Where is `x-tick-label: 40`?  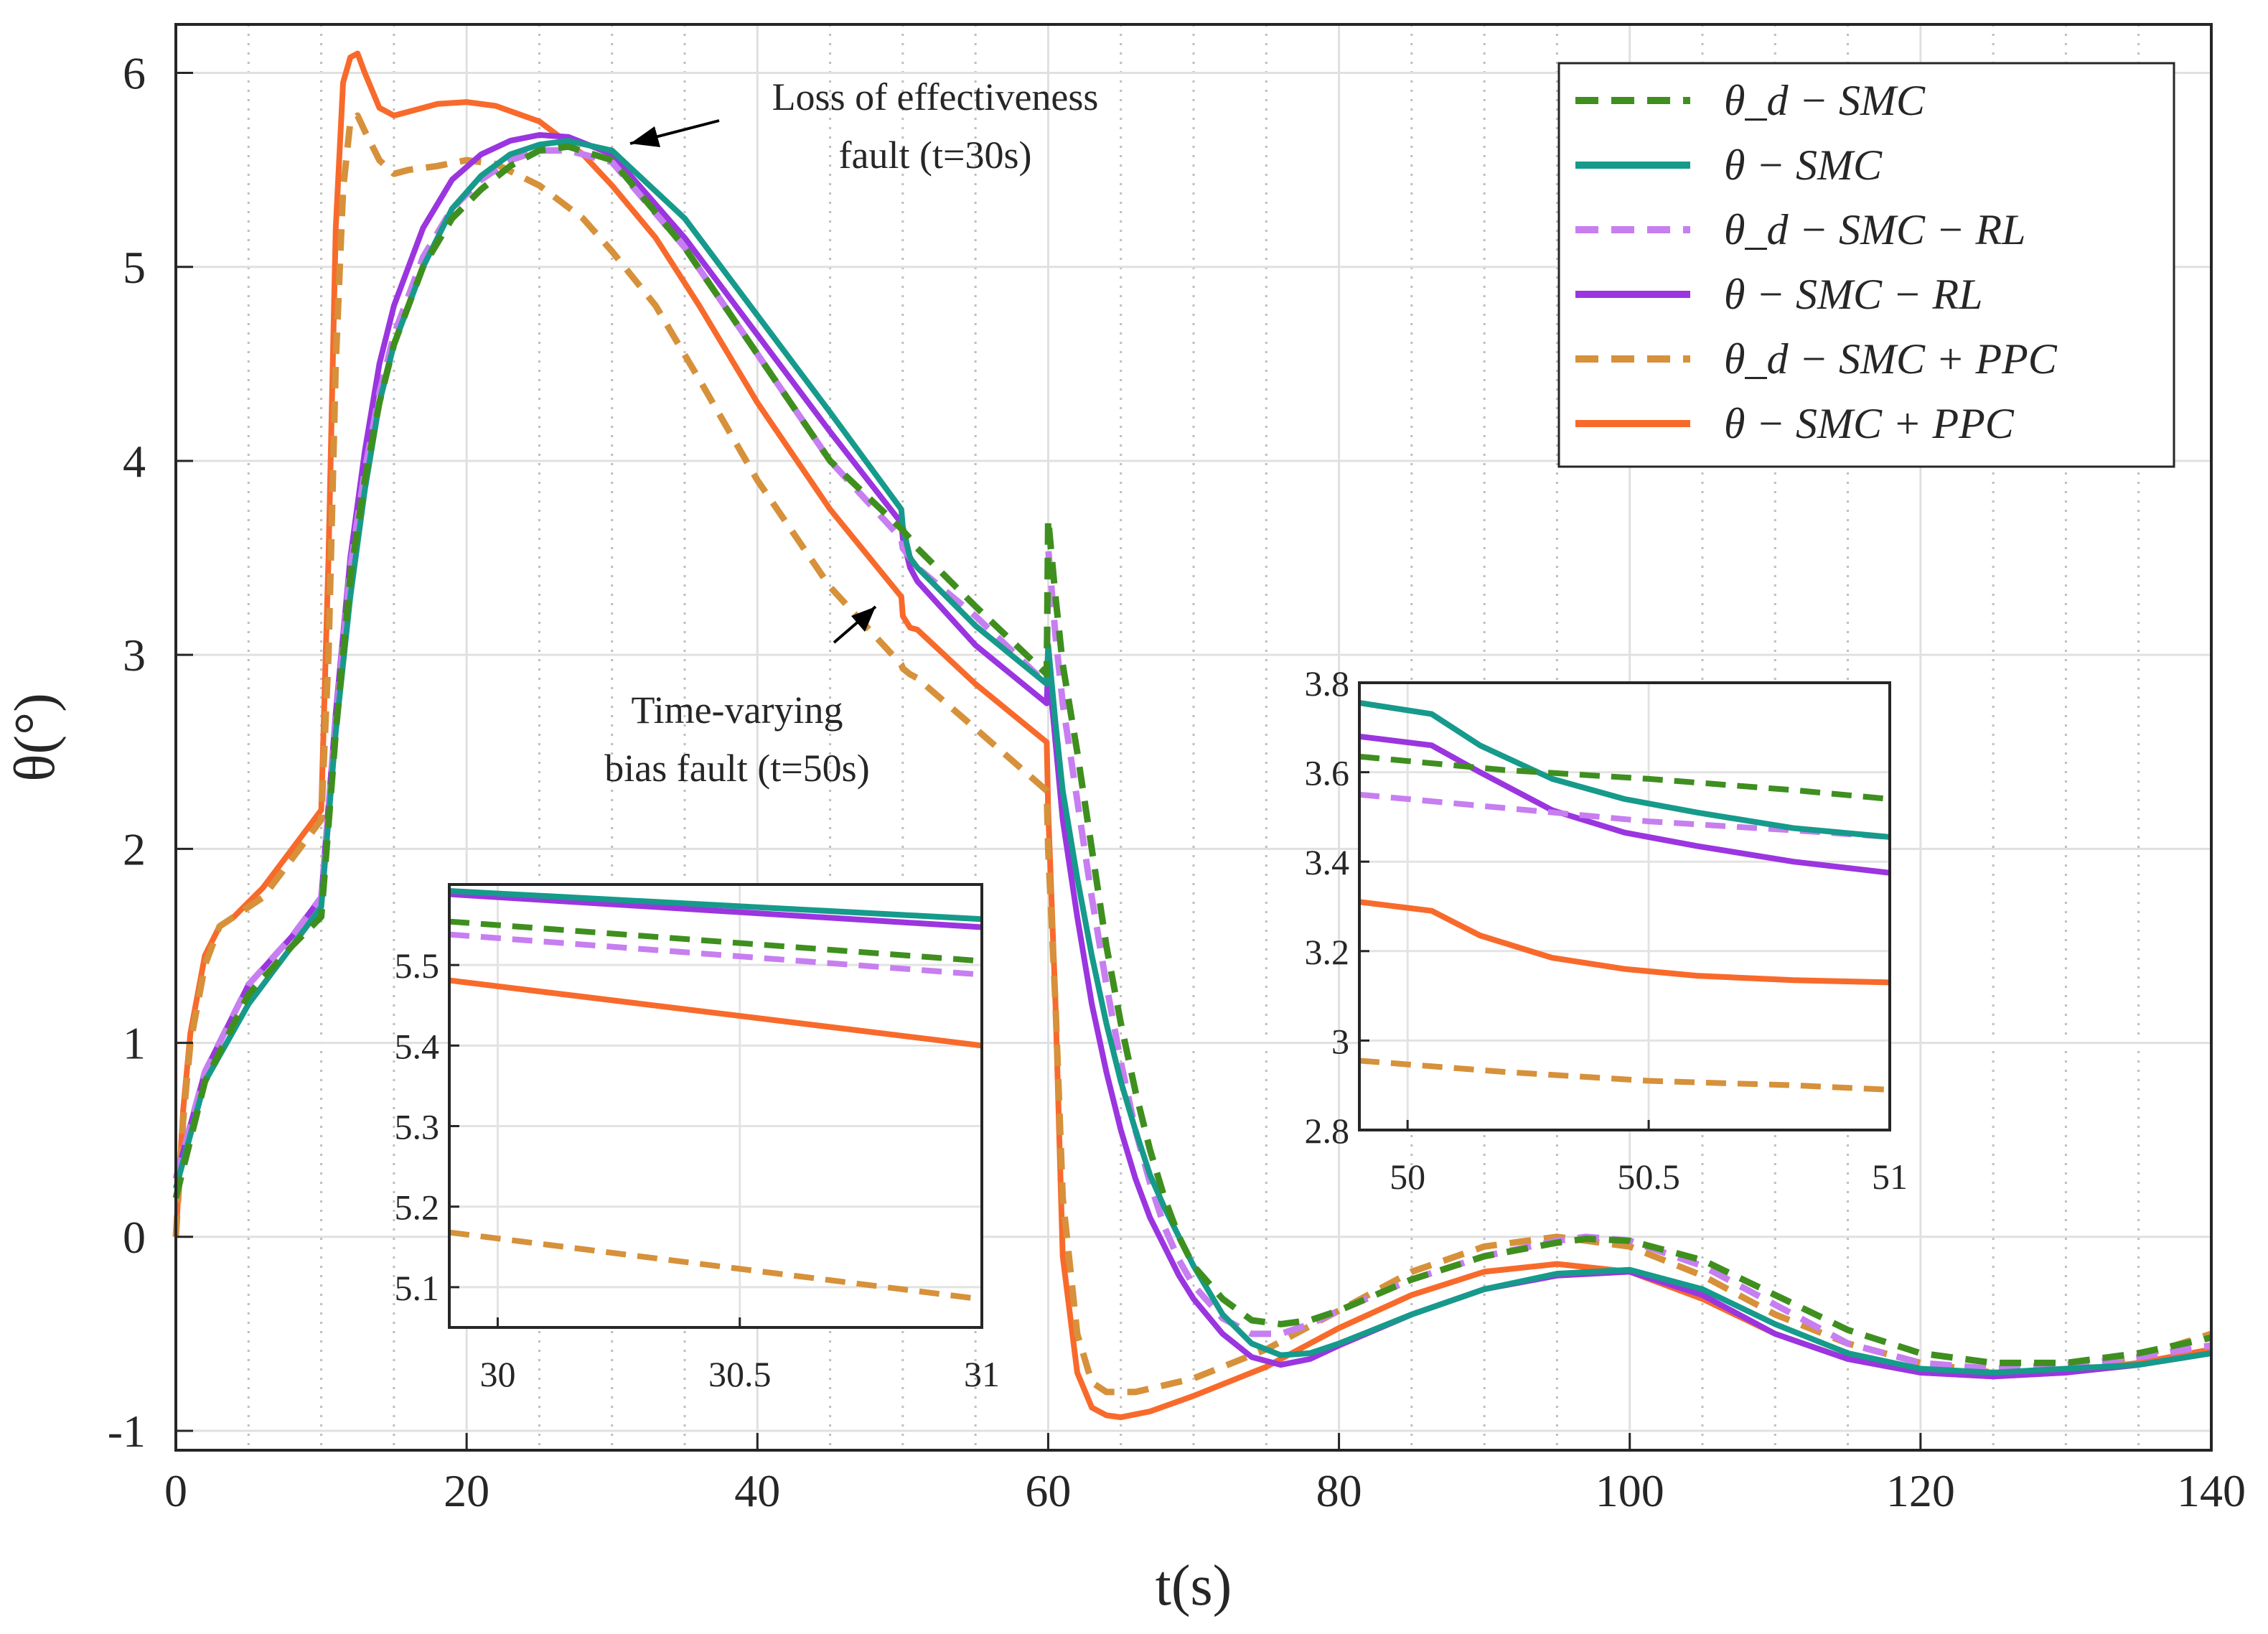 x-tick-label: 40 is located at coordinates (757, 1490).